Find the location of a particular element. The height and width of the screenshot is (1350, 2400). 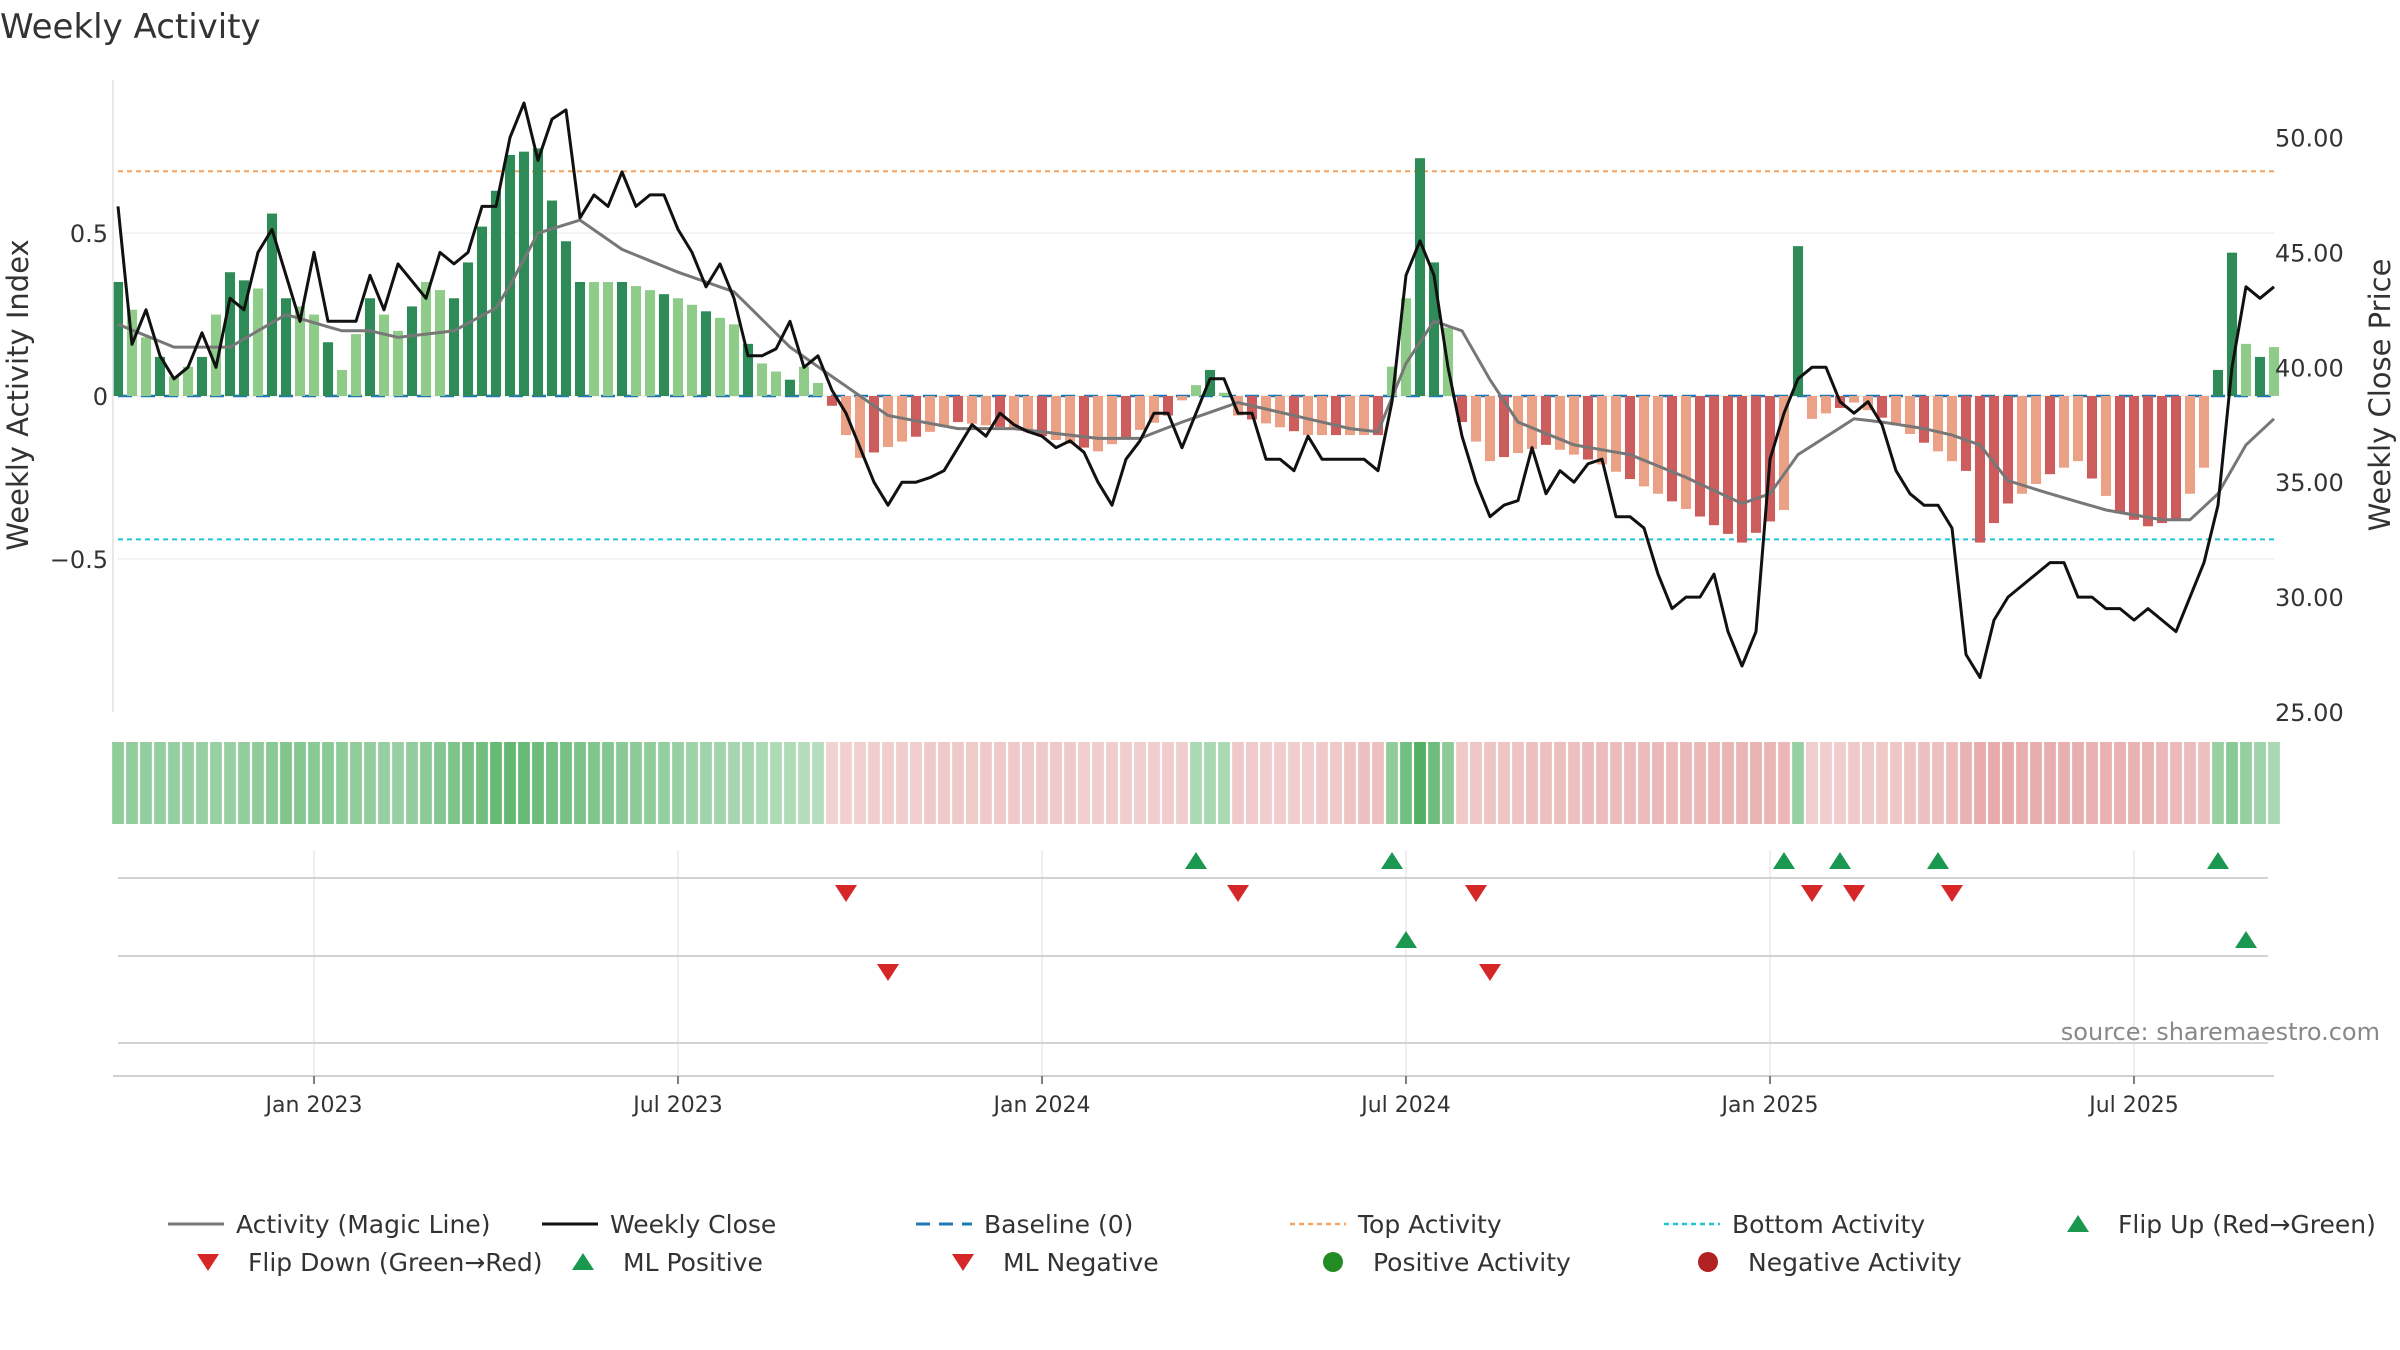

legend-label: ML Negative is located at coordinates (1081, 1262).